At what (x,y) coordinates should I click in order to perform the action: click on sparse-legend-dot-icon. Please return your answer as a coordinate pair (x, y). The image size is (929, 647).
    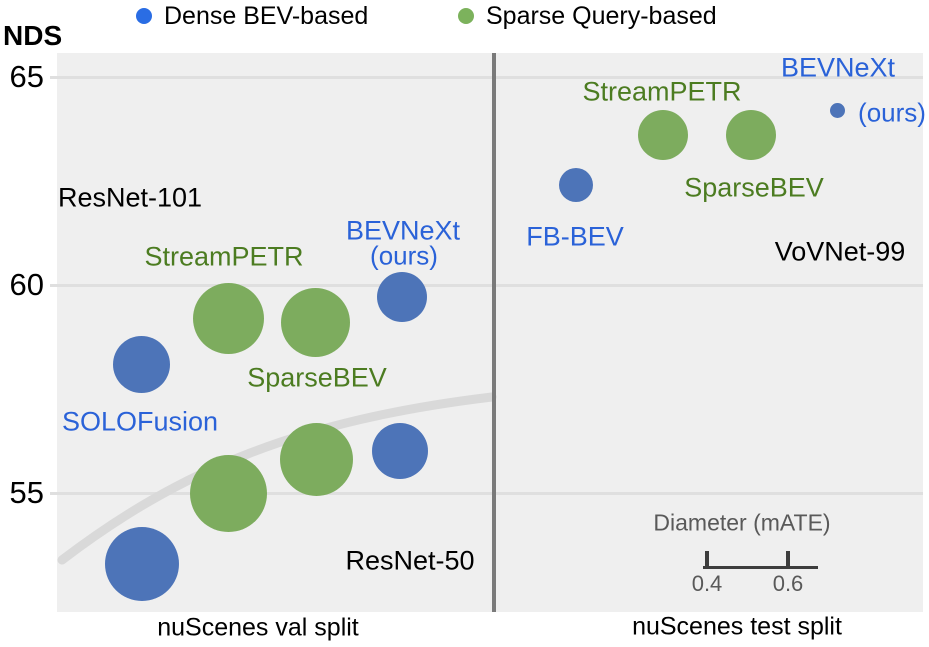
    Looking at the image, I should click on (466, 16).